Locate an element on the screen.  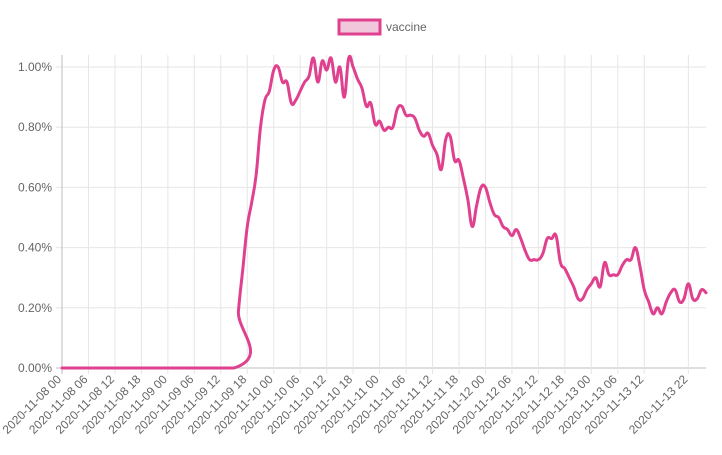
y-tick-label: 0.60% is located at coordinates (35, 187).